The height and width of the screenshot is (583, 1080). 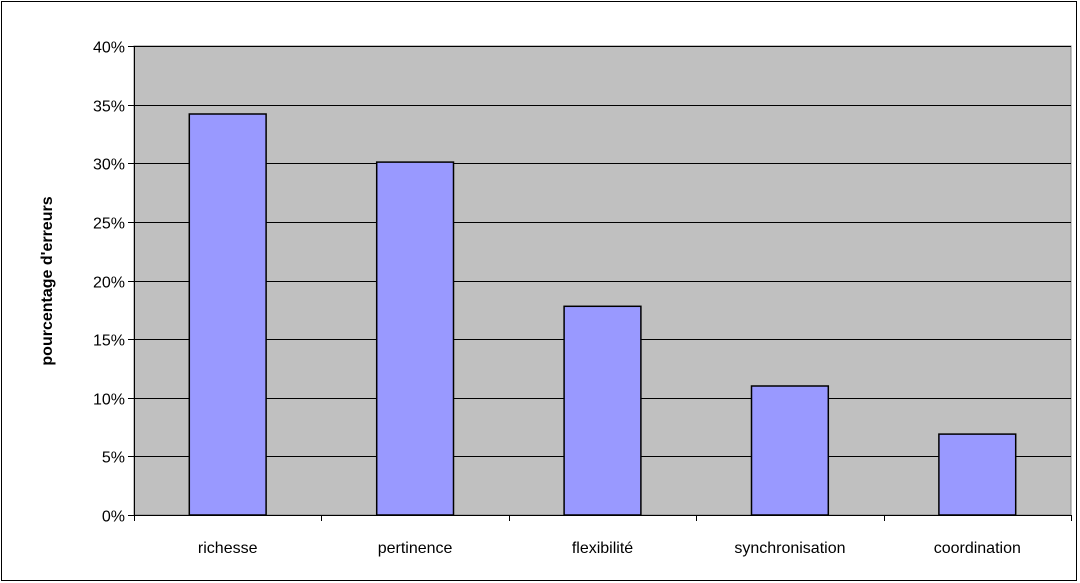 What do you see at coordinates (109, 283) in the screenshot?
I see `y-tick-label: 20%` at bounding box center [109, 283].